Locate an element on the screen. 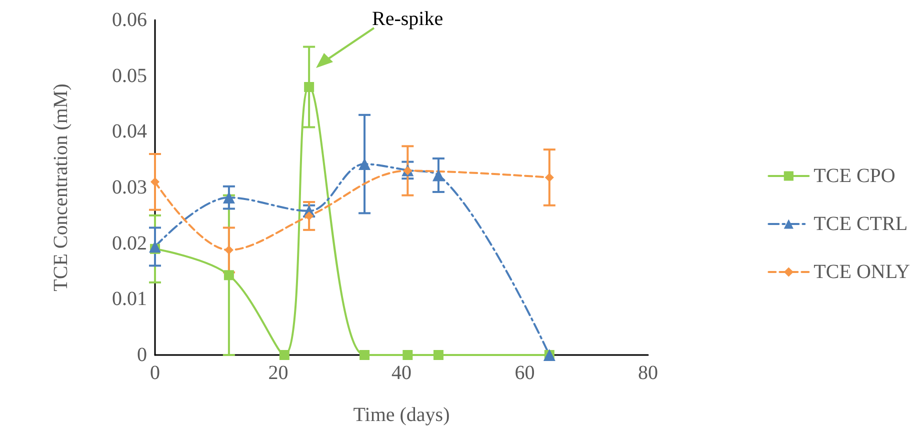 Image resolution: width=920 pixels, height=448 pixels. annotation: Re-spike is located at coordinates (408, 19).